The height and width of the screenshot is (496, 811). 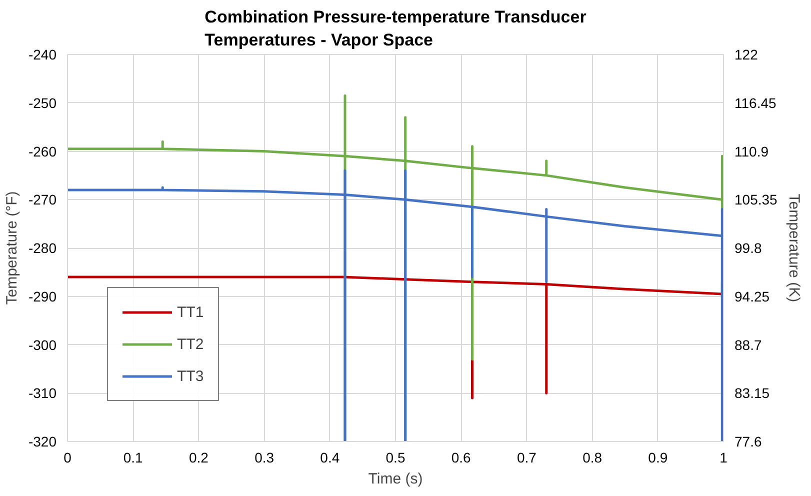 I want to click on y-axis-title: Temperature (°F), so click(x=11, y=248).